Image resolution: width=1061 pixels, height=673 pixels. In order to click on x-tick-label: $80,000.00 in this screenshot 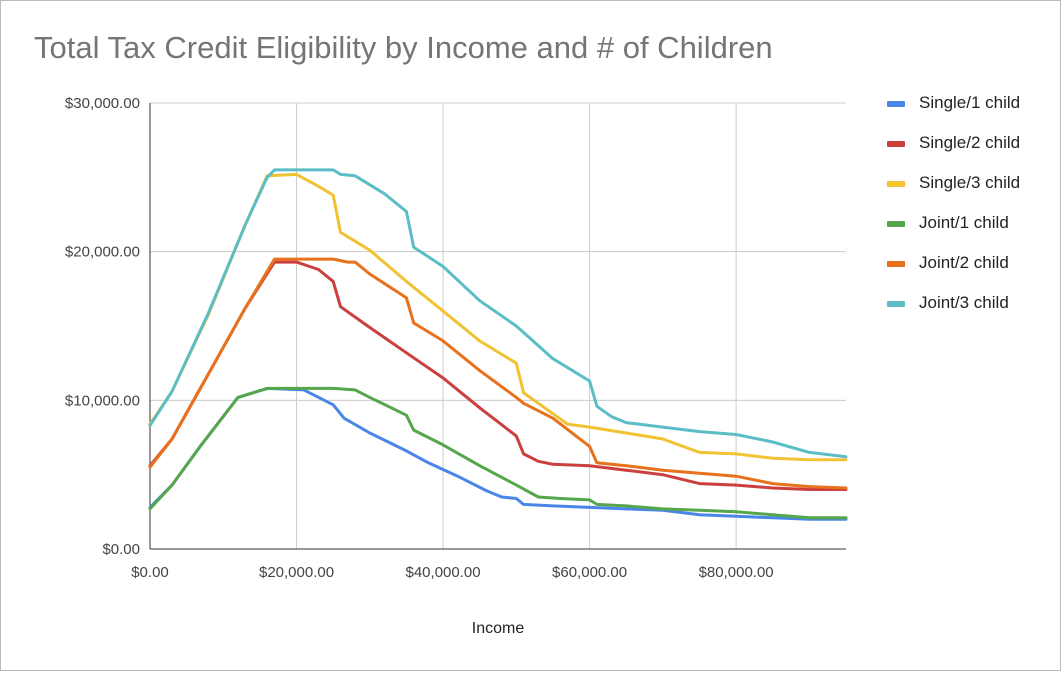, I will do `click(736, 572)`.